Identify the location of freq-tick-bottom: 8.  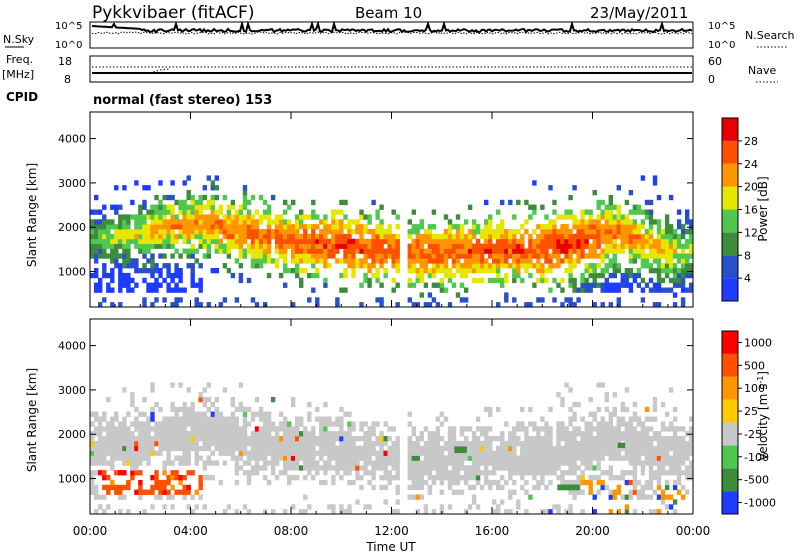
(67, 79).